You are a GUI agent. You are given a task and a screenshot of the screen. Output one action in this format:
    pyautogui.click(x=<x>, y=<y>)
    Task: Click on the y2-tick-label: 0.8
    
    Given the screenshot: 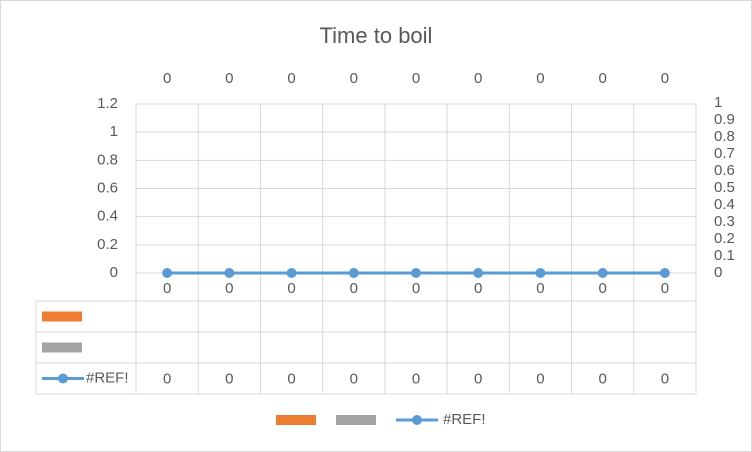 What is the action you would take?
    pyautogui.click(x=724, y=136)
    